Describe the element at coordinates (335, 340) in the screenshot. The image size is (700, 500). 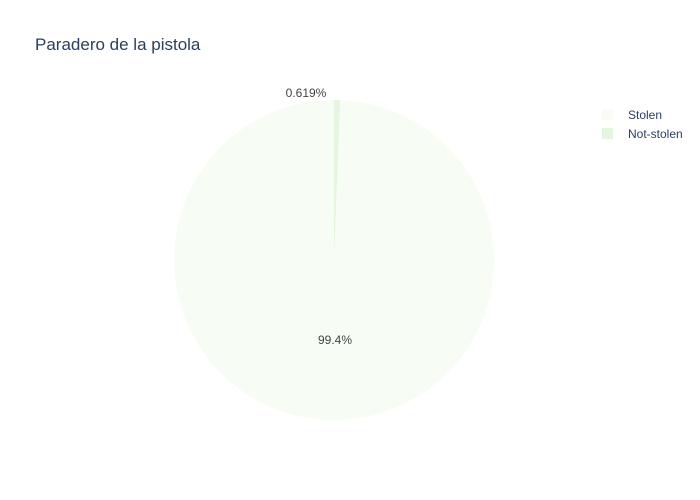
I see `slice-label-stolen: 99.4%` at that location.